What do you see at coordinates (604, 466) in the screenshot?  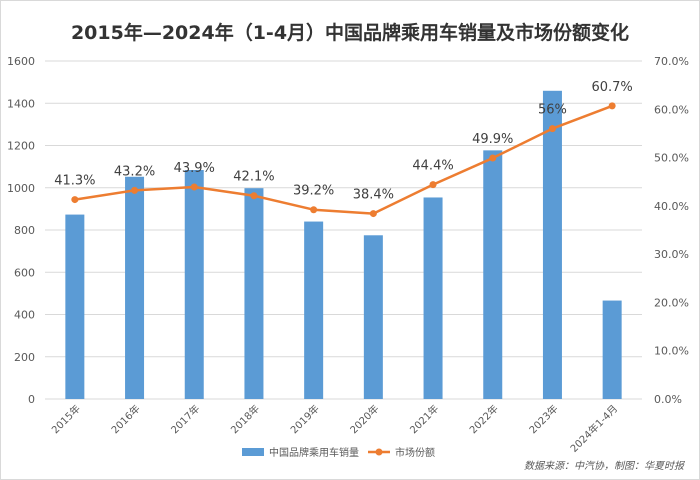 I see `data-source-note: 数据来源：中汽协，制图：华夏时报` at bounding box center [604, 466].